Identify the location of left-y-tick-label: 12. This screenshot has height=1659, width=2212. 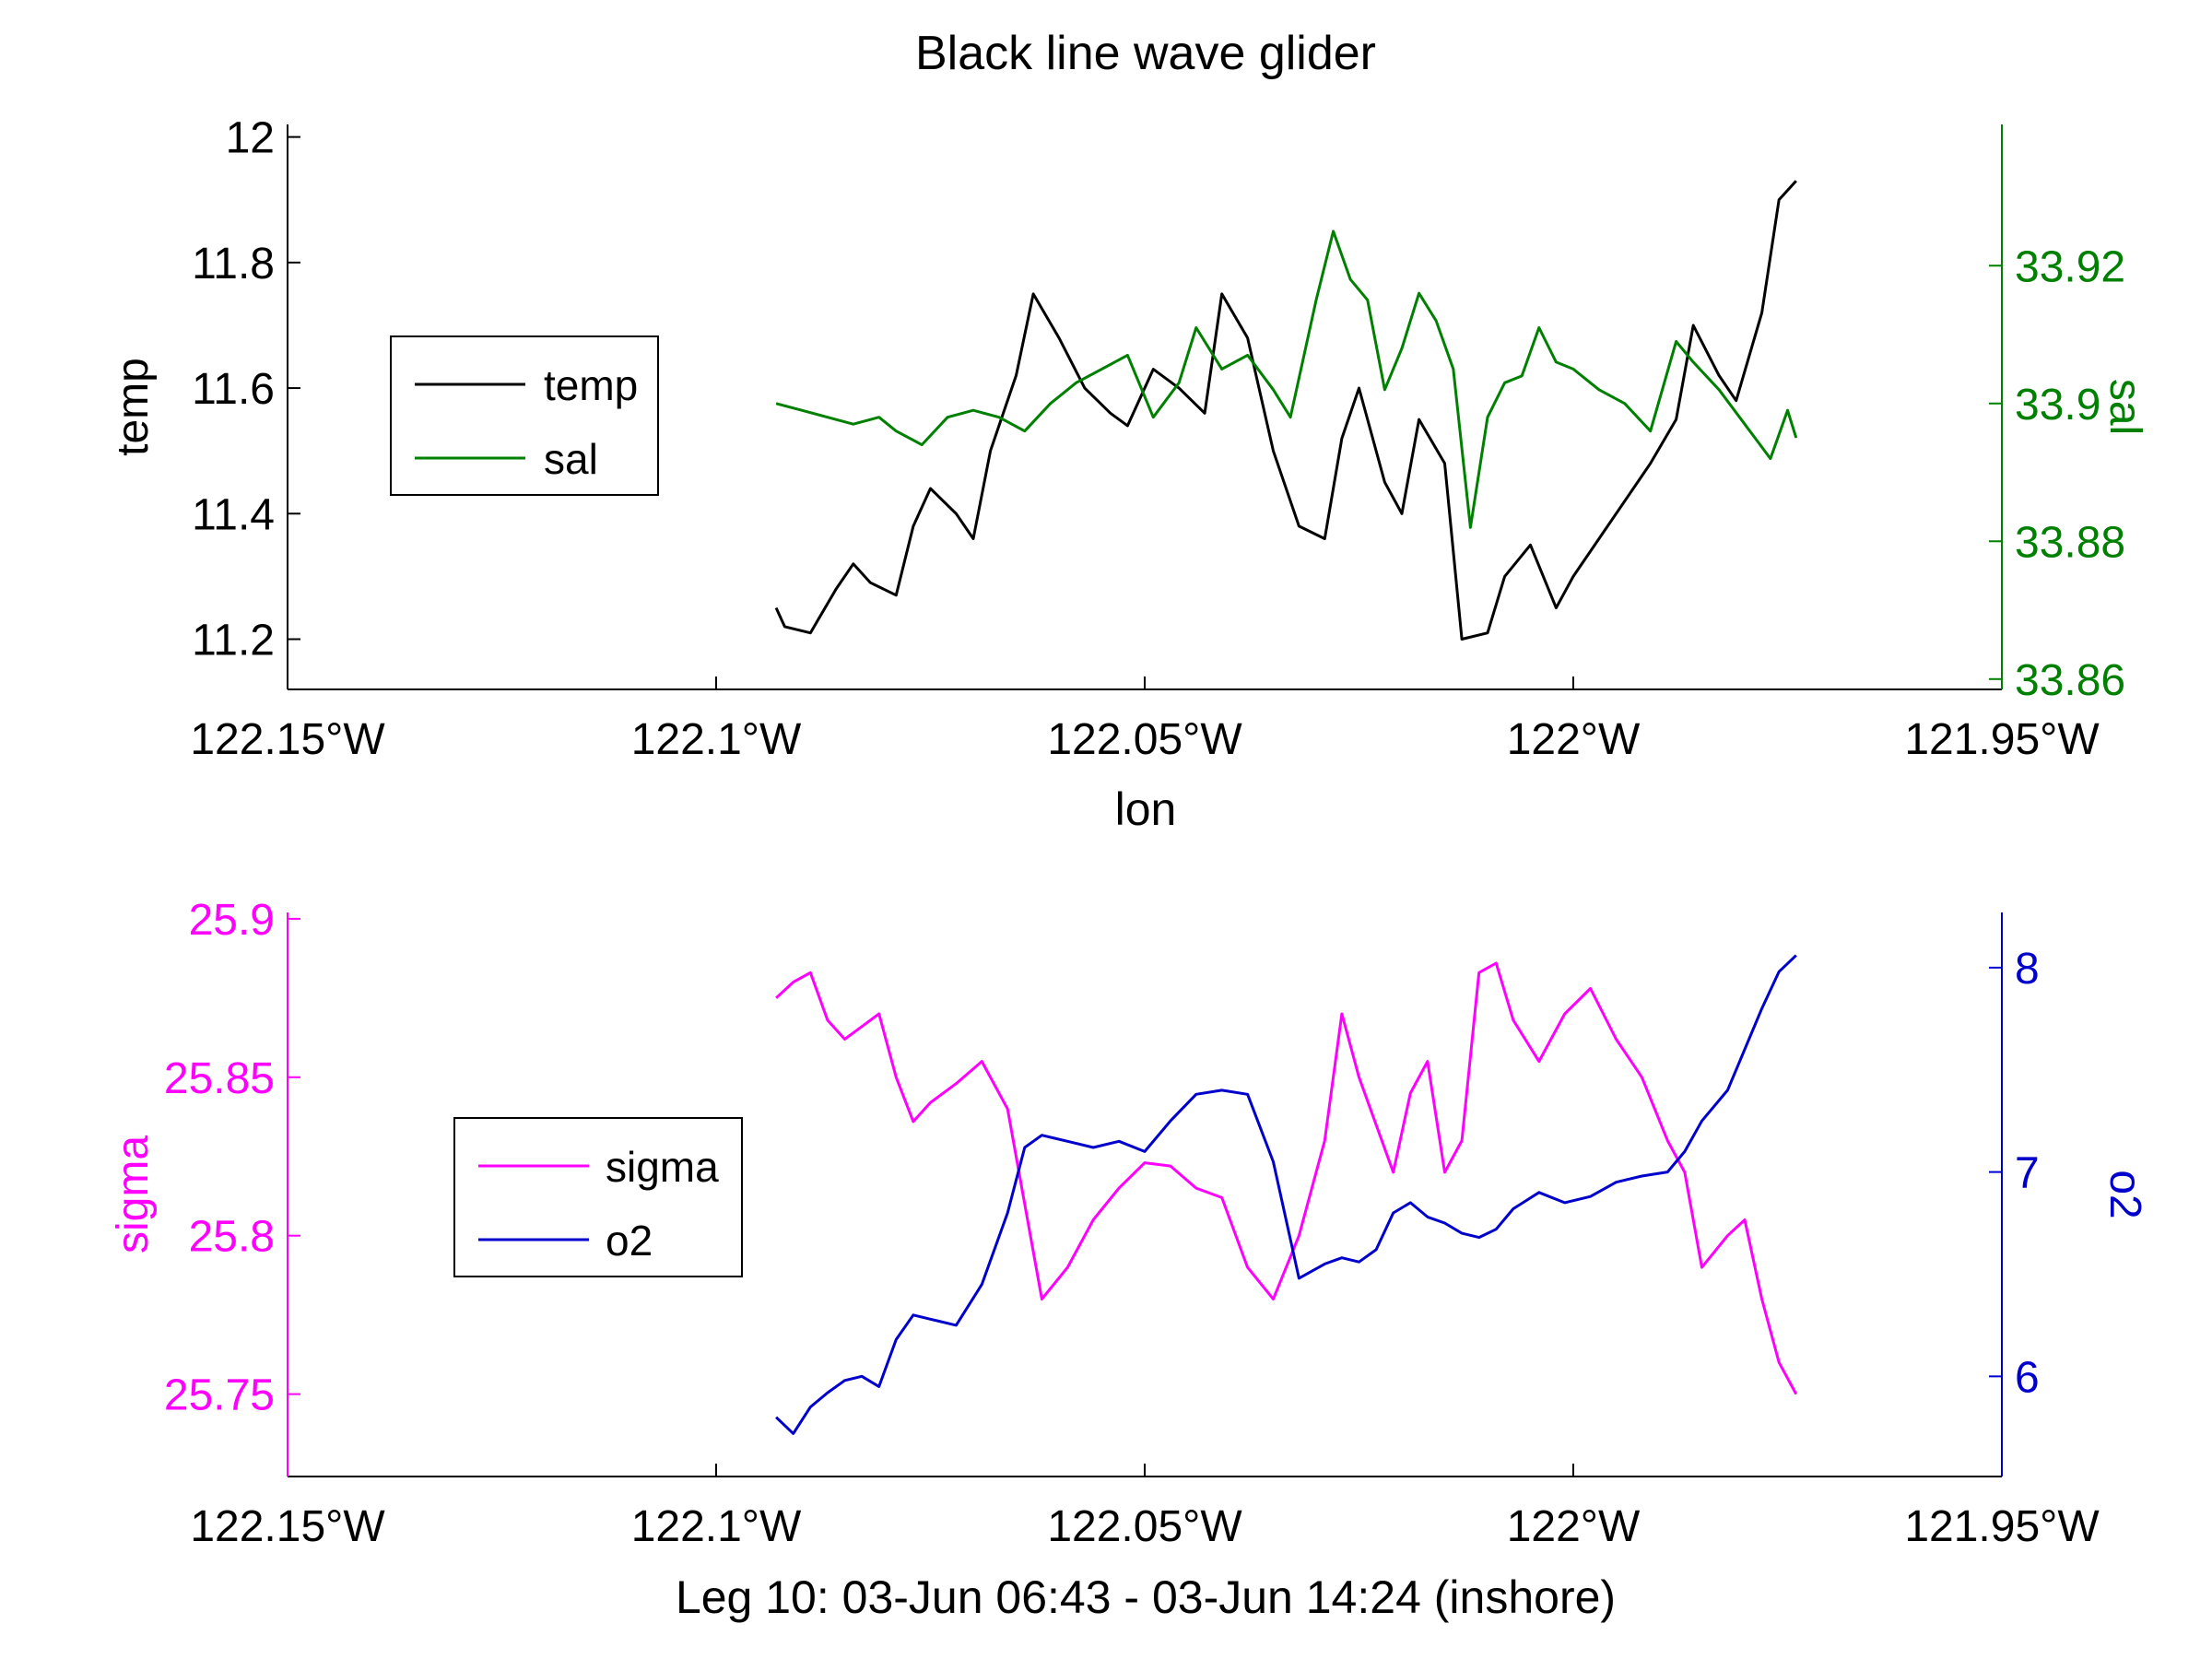
(250, 138).